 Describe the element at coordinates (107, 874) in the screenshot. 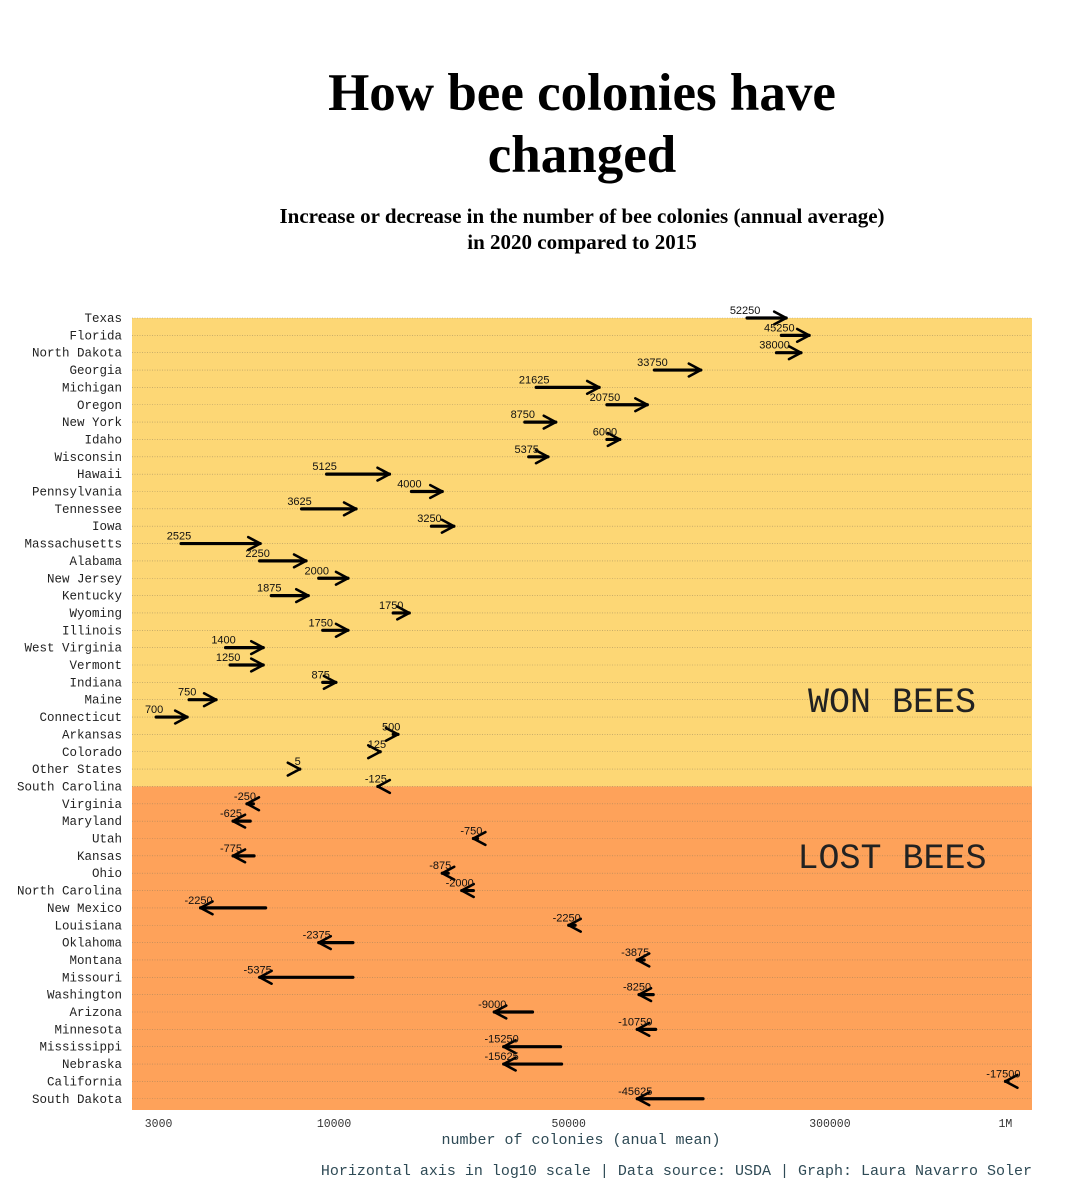

I see `y-tick-label-ohio: Ohio` at that location.